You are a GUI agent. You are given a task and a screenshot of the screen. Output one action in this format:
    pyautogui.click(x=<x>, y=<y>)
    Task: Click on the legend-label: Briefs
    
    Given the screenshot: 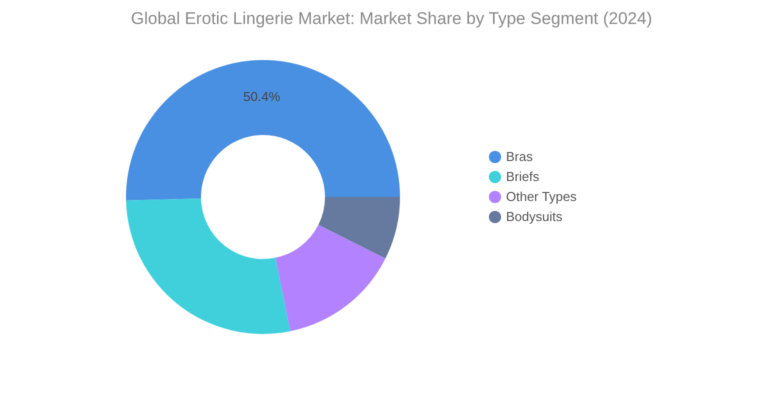 What is the action you would take?
    pyautogui.click(x=523, y=176)
    